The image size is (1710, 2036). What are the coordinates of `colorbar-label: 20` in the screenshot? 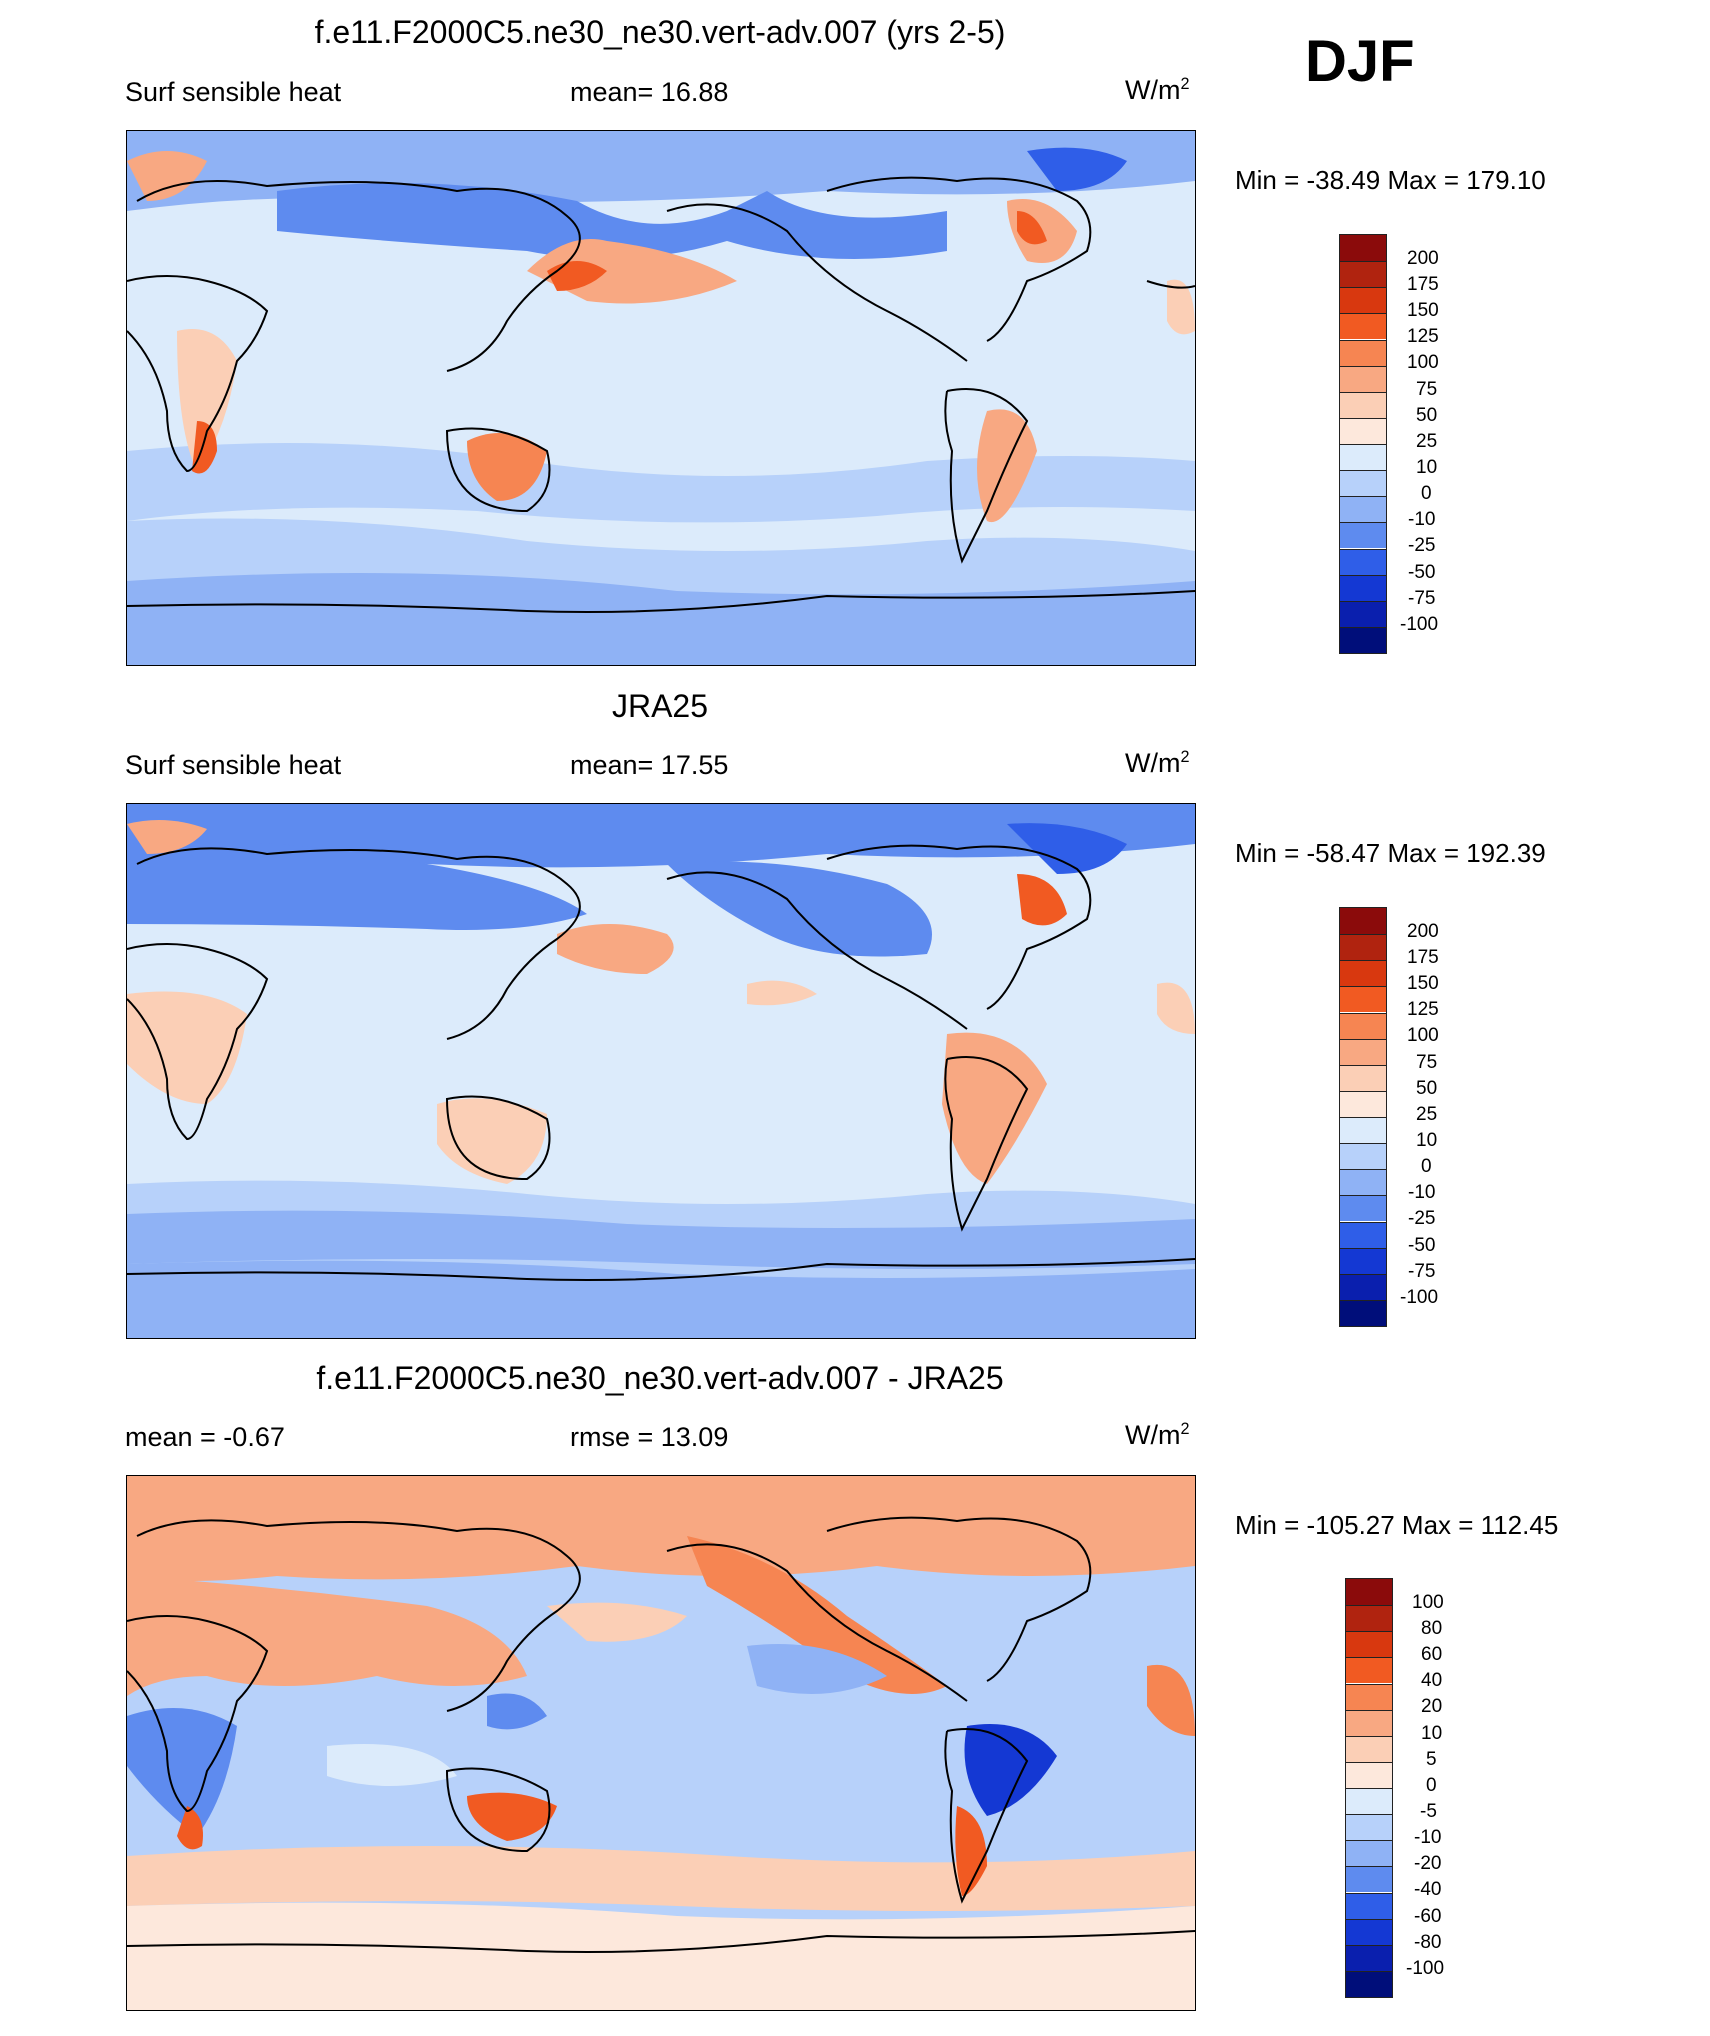 It's located at (1432, 1706).